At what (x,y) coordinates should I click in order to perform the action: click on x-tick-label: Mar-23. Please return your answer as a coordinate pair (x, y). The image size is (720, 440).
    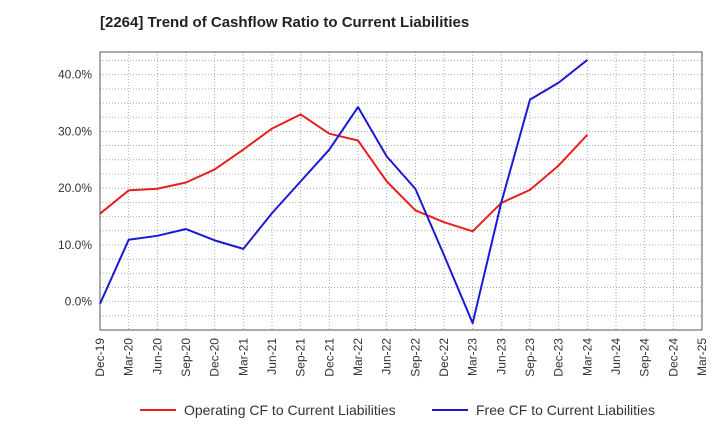
    Looking at the image, I should click on (473, 357).